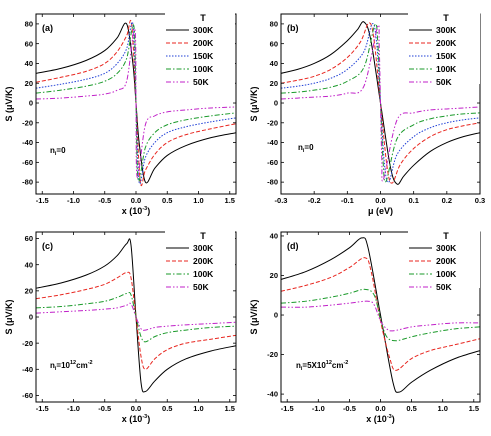 The width and height of the screenshot is (491, 436). What do you see at coordinates (47, 28) in the screenshot?
I see `panel-label: (a)` at bounding box center [47, 28].